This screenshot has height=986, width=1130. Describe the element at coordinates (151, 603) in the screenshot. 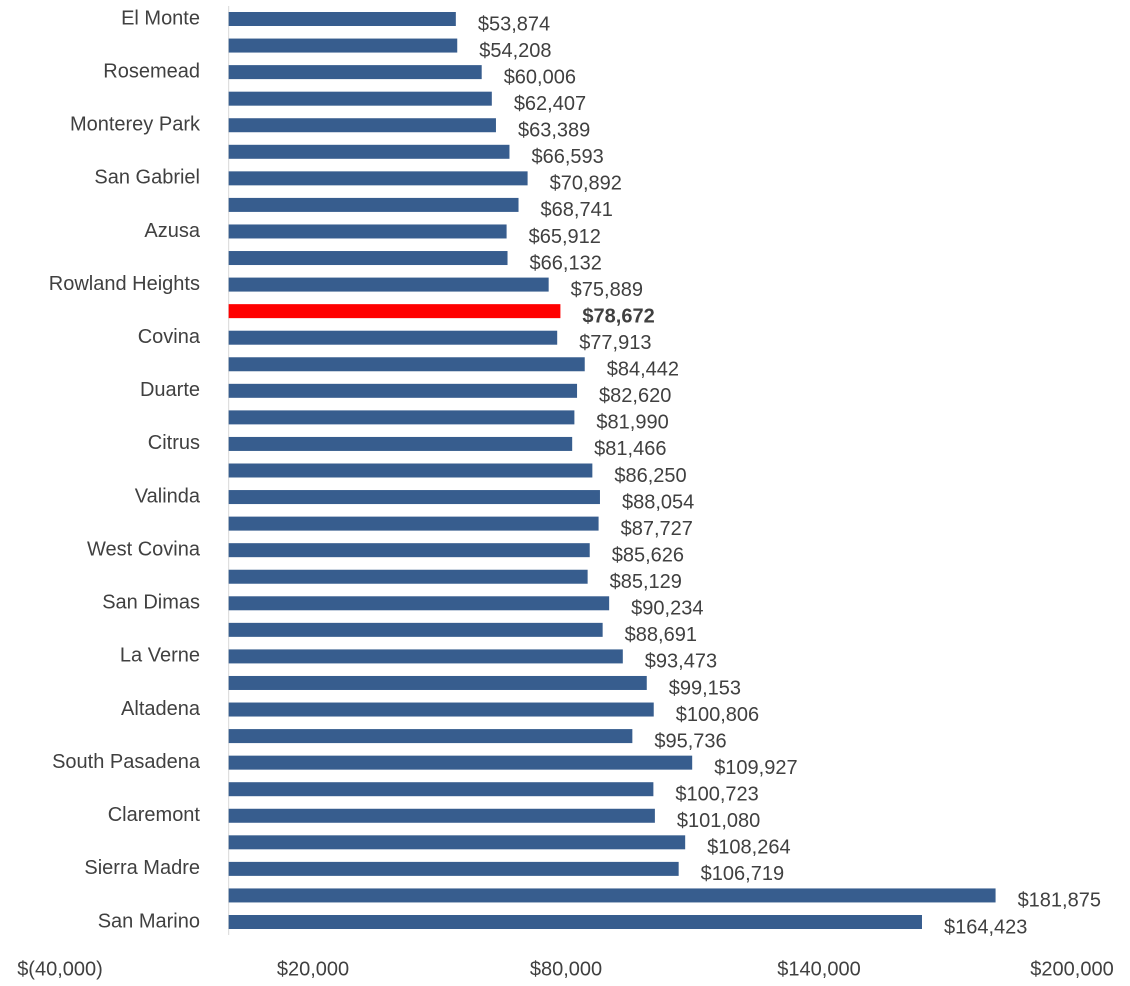

I see `y-tick-label: San Dimas` at that location.